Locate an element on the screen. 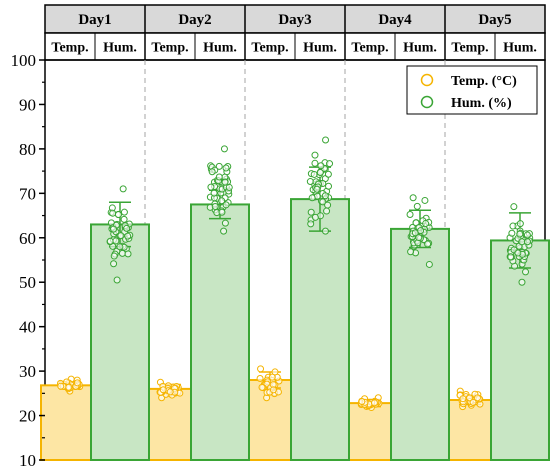  bar-temp is located at coordinates (70, 423).